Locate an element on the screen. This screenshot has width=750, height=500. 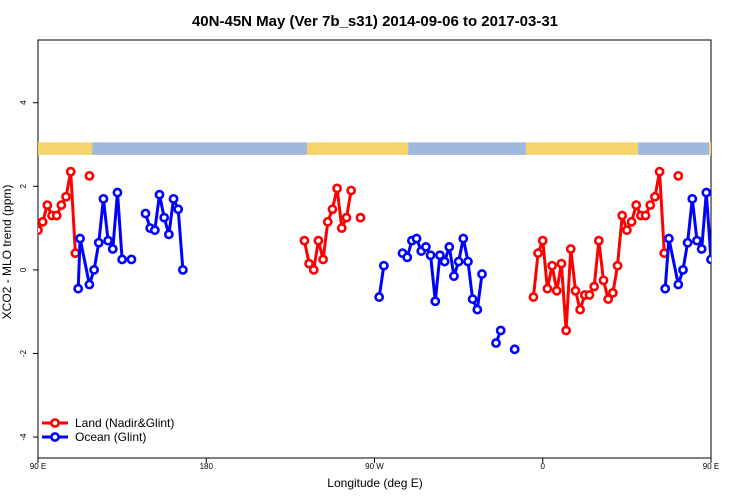
legend-label: Ocean (Glint) is located at coordinates (110, 437).